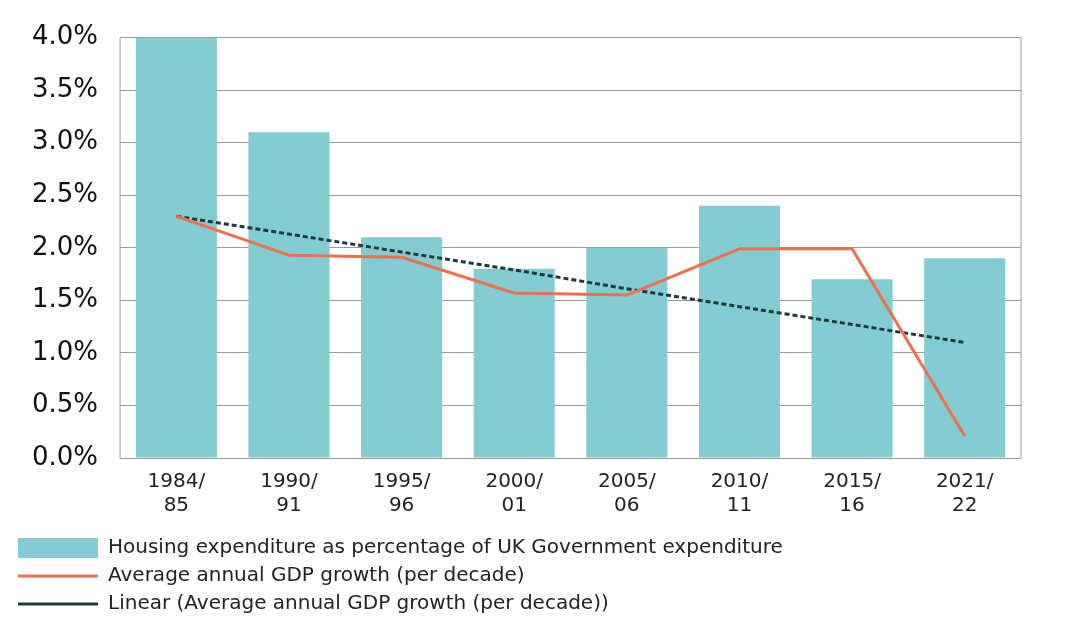 The image size is (1069, 624). I want to click on y-tick-label: 1.5%, so click(65, 298).